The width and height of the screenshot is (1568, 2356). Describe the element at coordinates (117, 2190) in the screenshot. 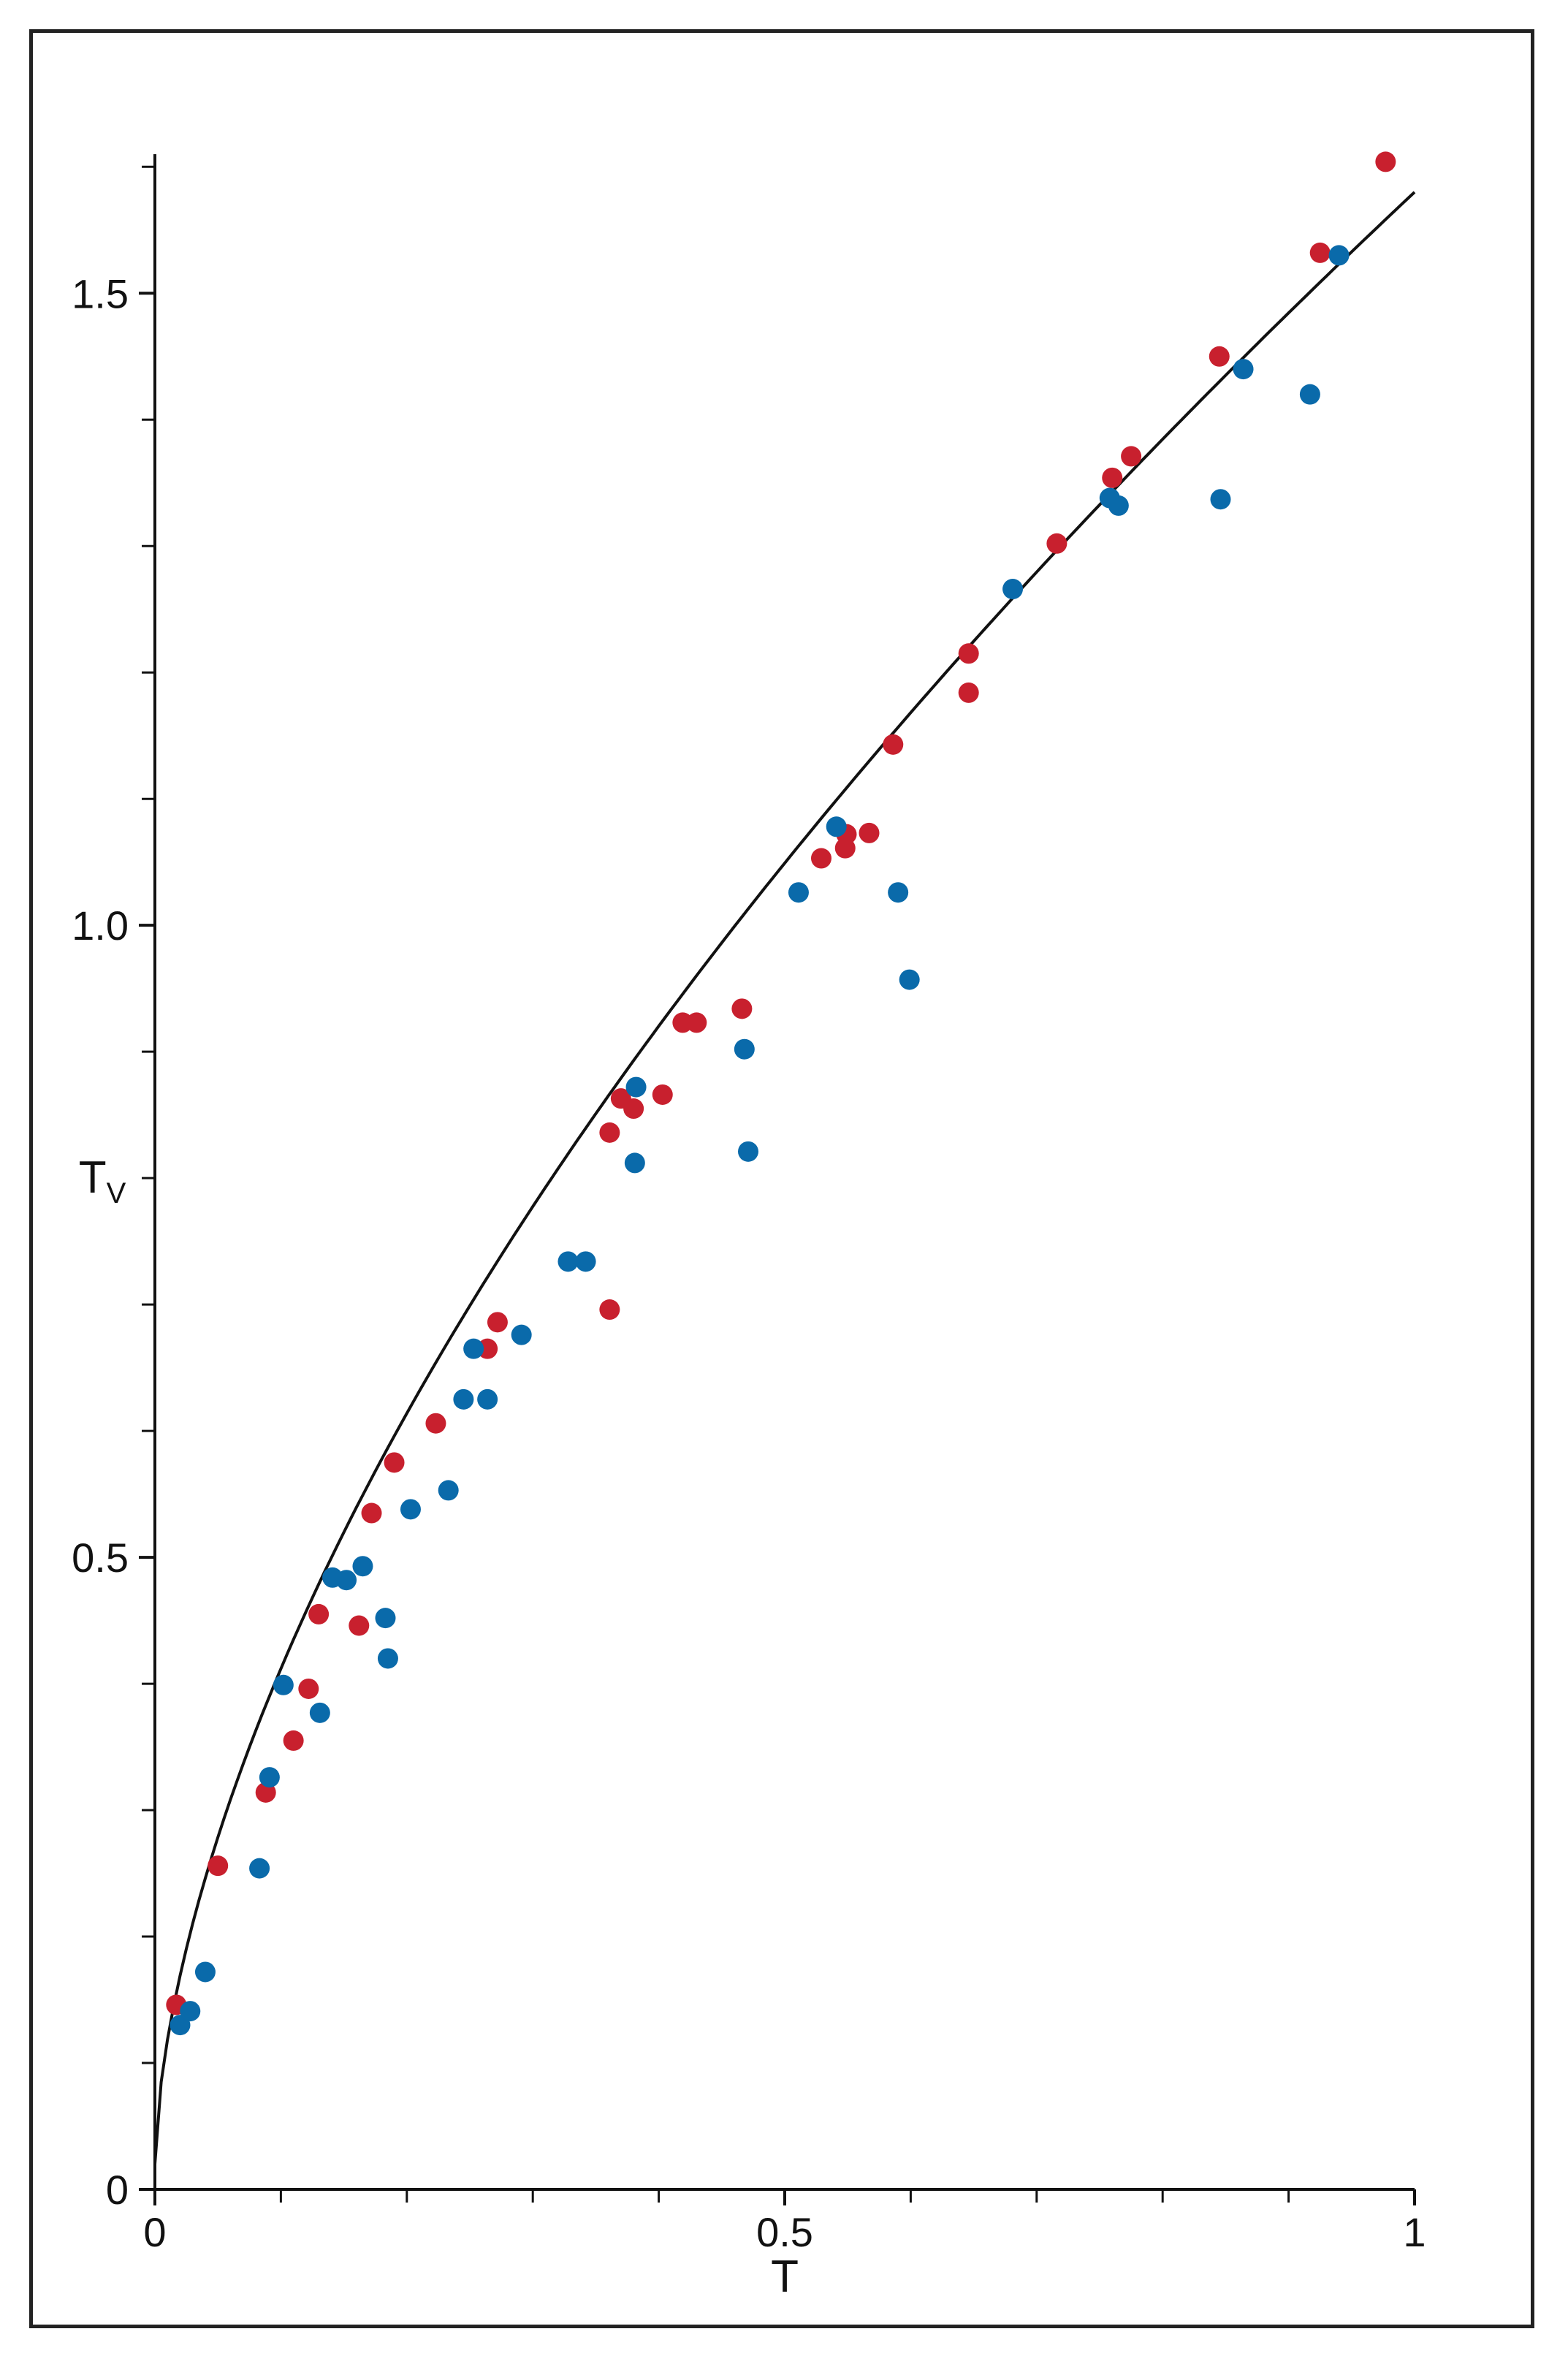

I see `y-tick-label-0: 0` at that location.